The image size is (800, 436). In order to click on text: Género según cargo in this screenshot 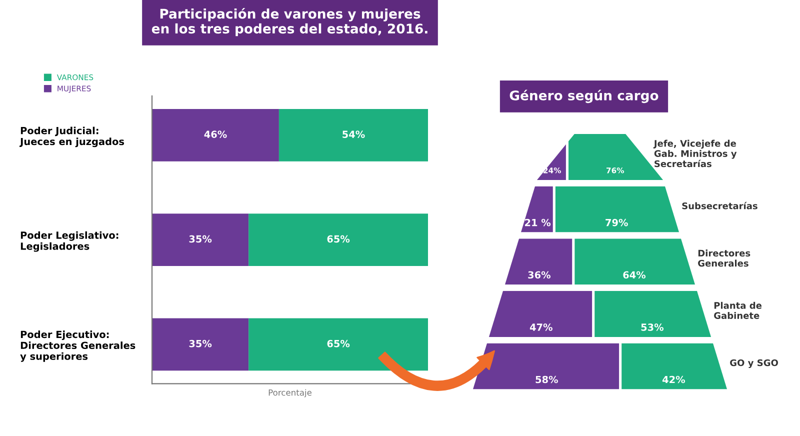, I will do `click(584, 97)`.